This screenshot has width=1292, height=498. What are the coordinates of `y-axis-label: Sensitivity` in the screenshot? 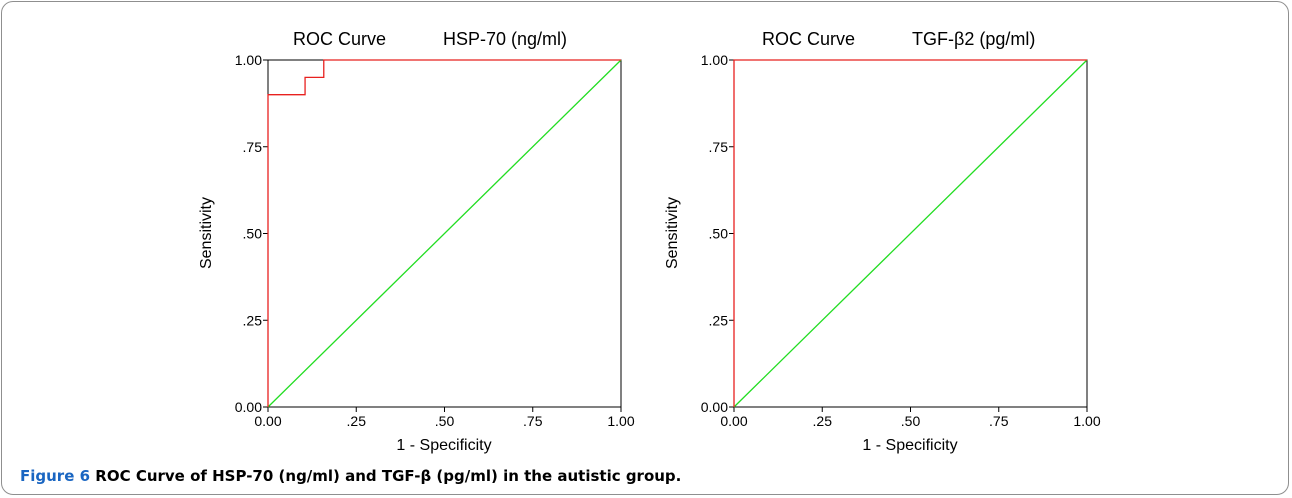 It's located at (672, 233).